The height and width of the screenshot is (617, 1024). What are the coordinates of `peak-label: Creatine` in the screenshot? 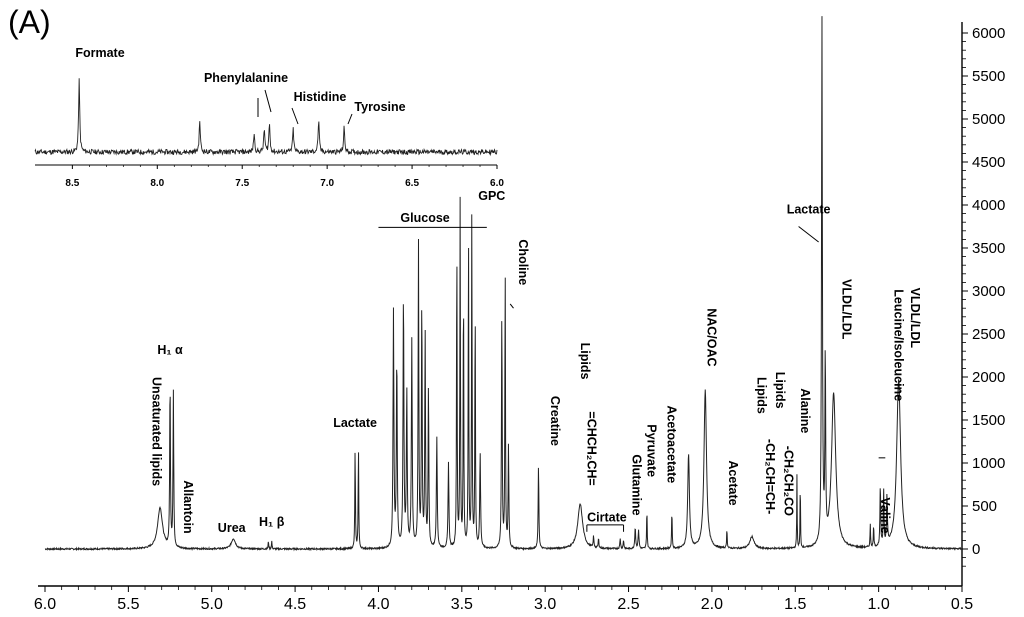 It's located at (555, 421).